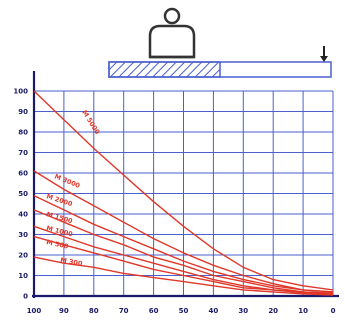  What do you see at coordinates (172, 16) in the screenshot?
I see `magnet-handle-icon` at bounding box center [172, 16].